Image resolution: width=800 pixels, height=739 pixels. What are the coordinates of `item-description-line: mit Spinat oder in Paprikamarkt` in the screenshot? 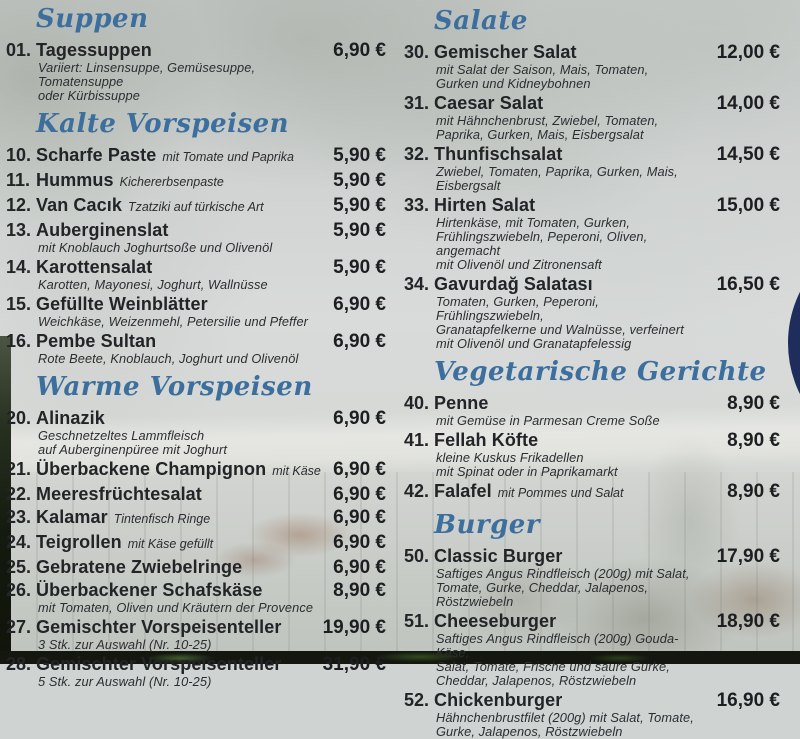 It's located at (527, 471).